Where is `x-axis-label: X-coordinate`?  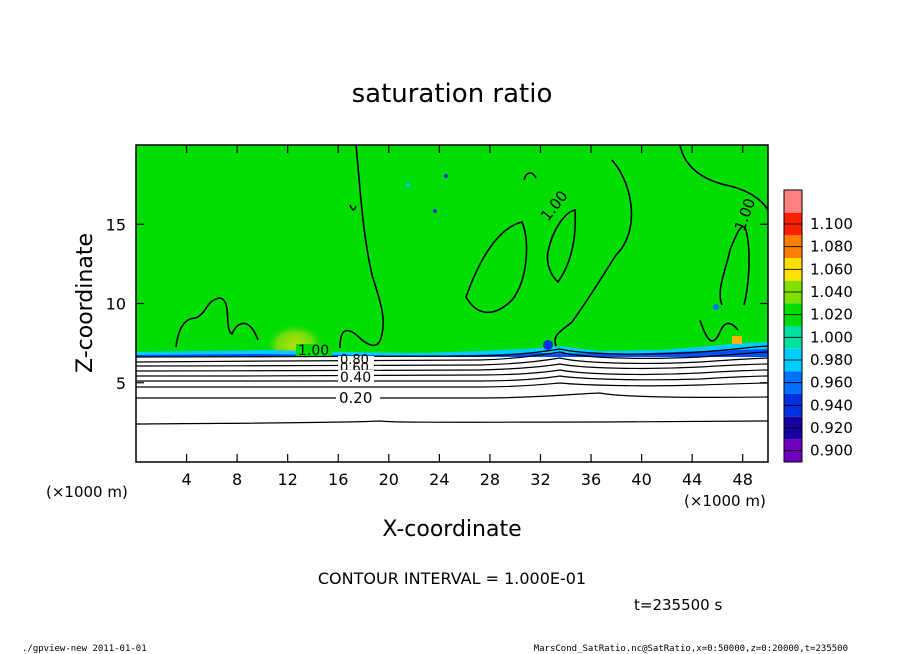 x-axis-label: X-coordinate is located at coordinates (451, 529).